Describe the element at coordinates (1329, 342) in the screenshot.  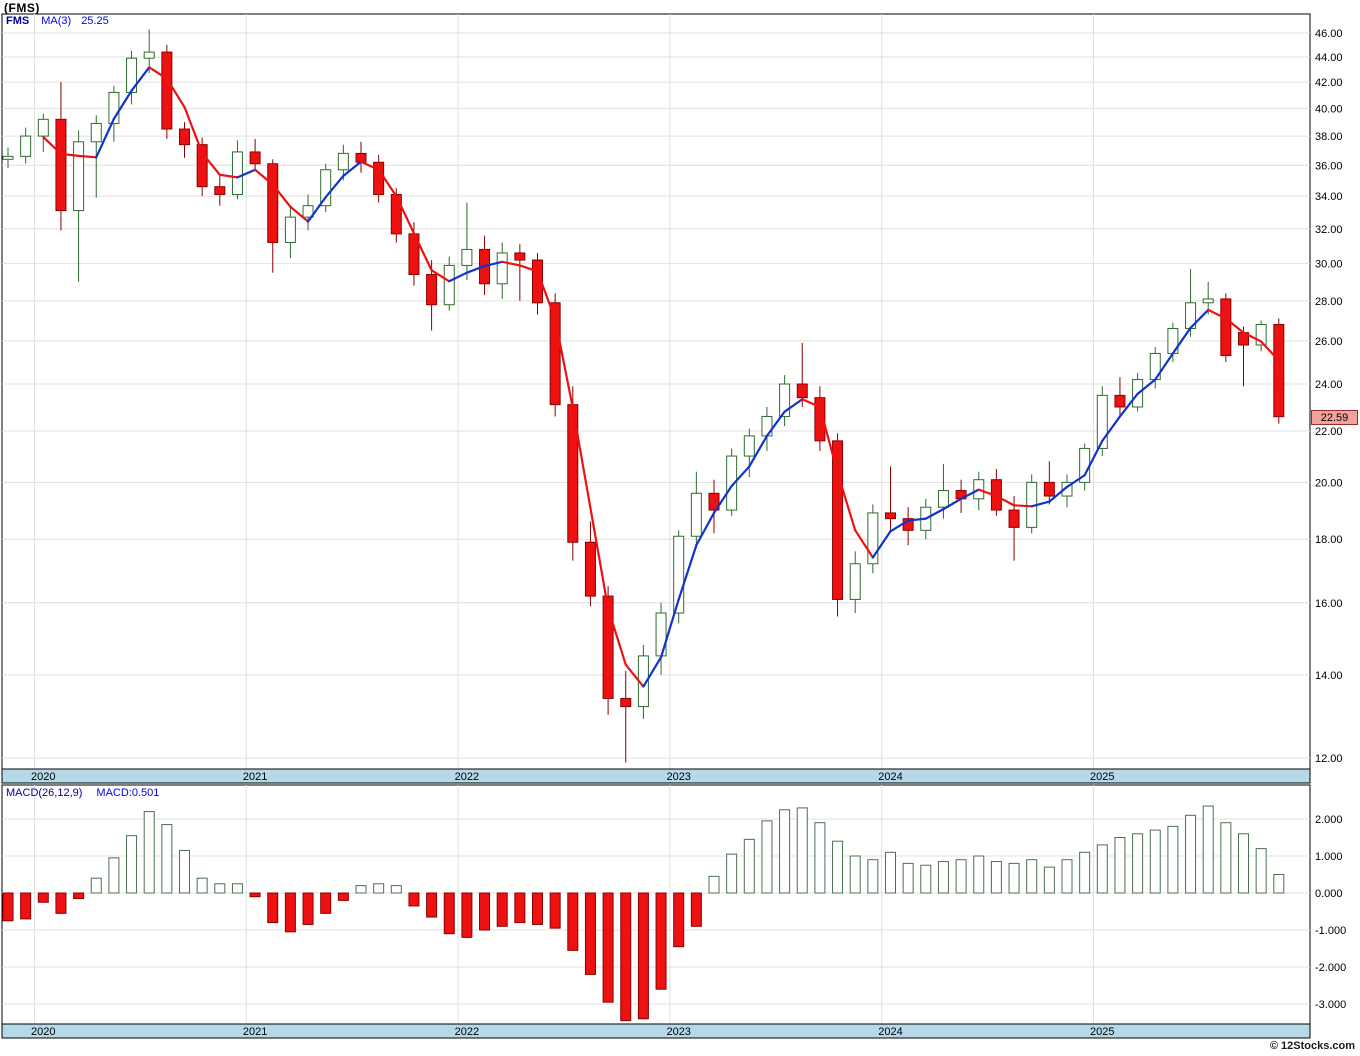
I see `price-tick-label: 26.00` at that location.